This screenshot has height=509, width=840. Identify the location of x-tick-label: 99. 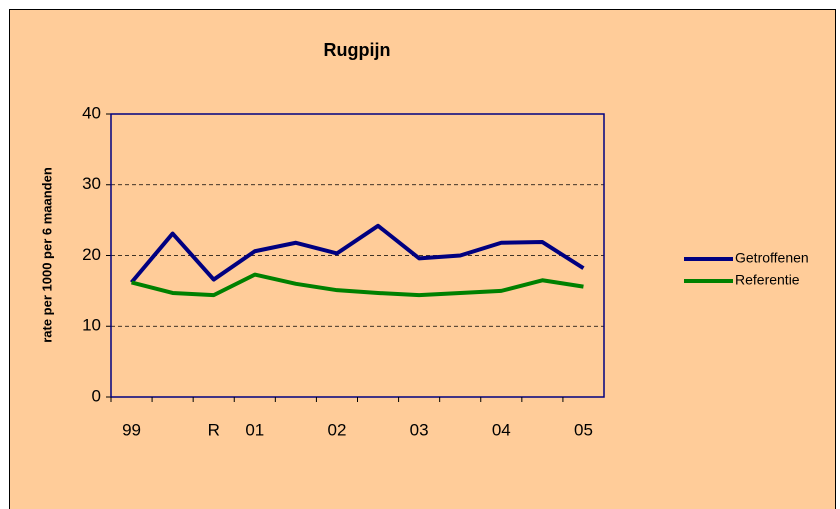
(131, 429).